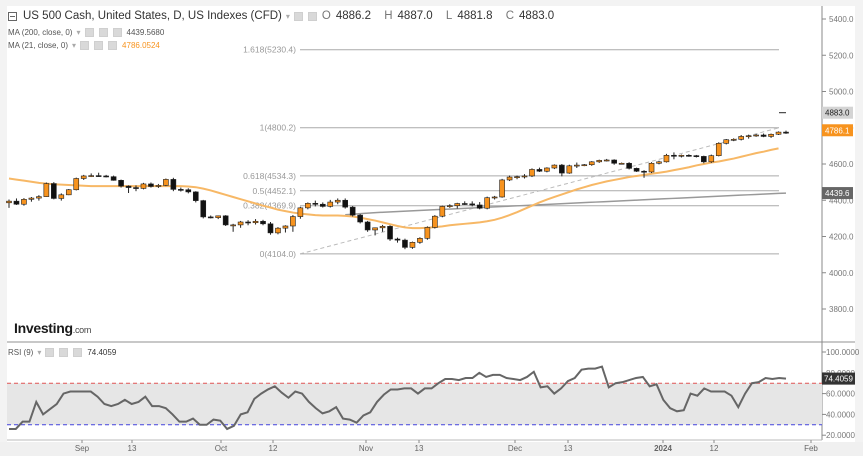  Describe the element at coordinates (141, 45) in the screenshot. I see `indicator-value: 4786.0524` at that location.